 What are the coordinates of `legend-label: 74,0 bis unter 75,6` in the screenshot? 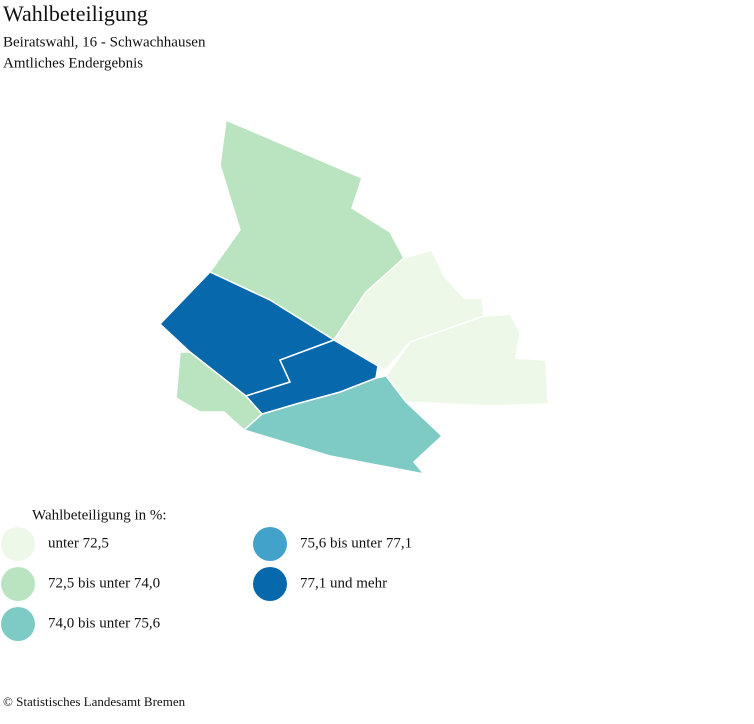 It's located at (104, 623).